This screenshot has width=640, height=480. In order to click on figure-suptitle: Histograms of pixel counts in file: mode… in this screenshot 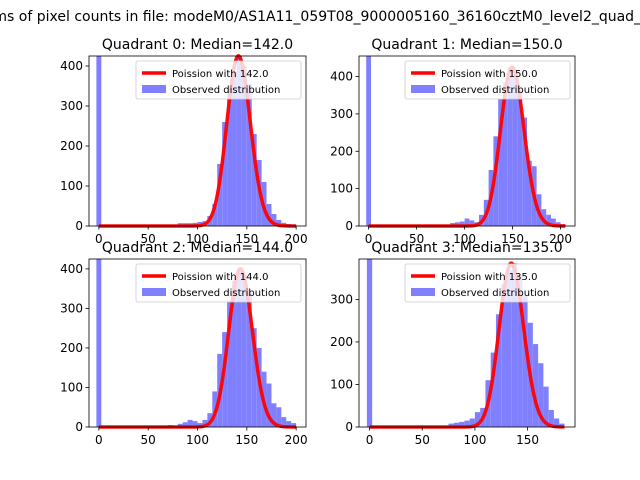, I will do `click(320, 17)`.